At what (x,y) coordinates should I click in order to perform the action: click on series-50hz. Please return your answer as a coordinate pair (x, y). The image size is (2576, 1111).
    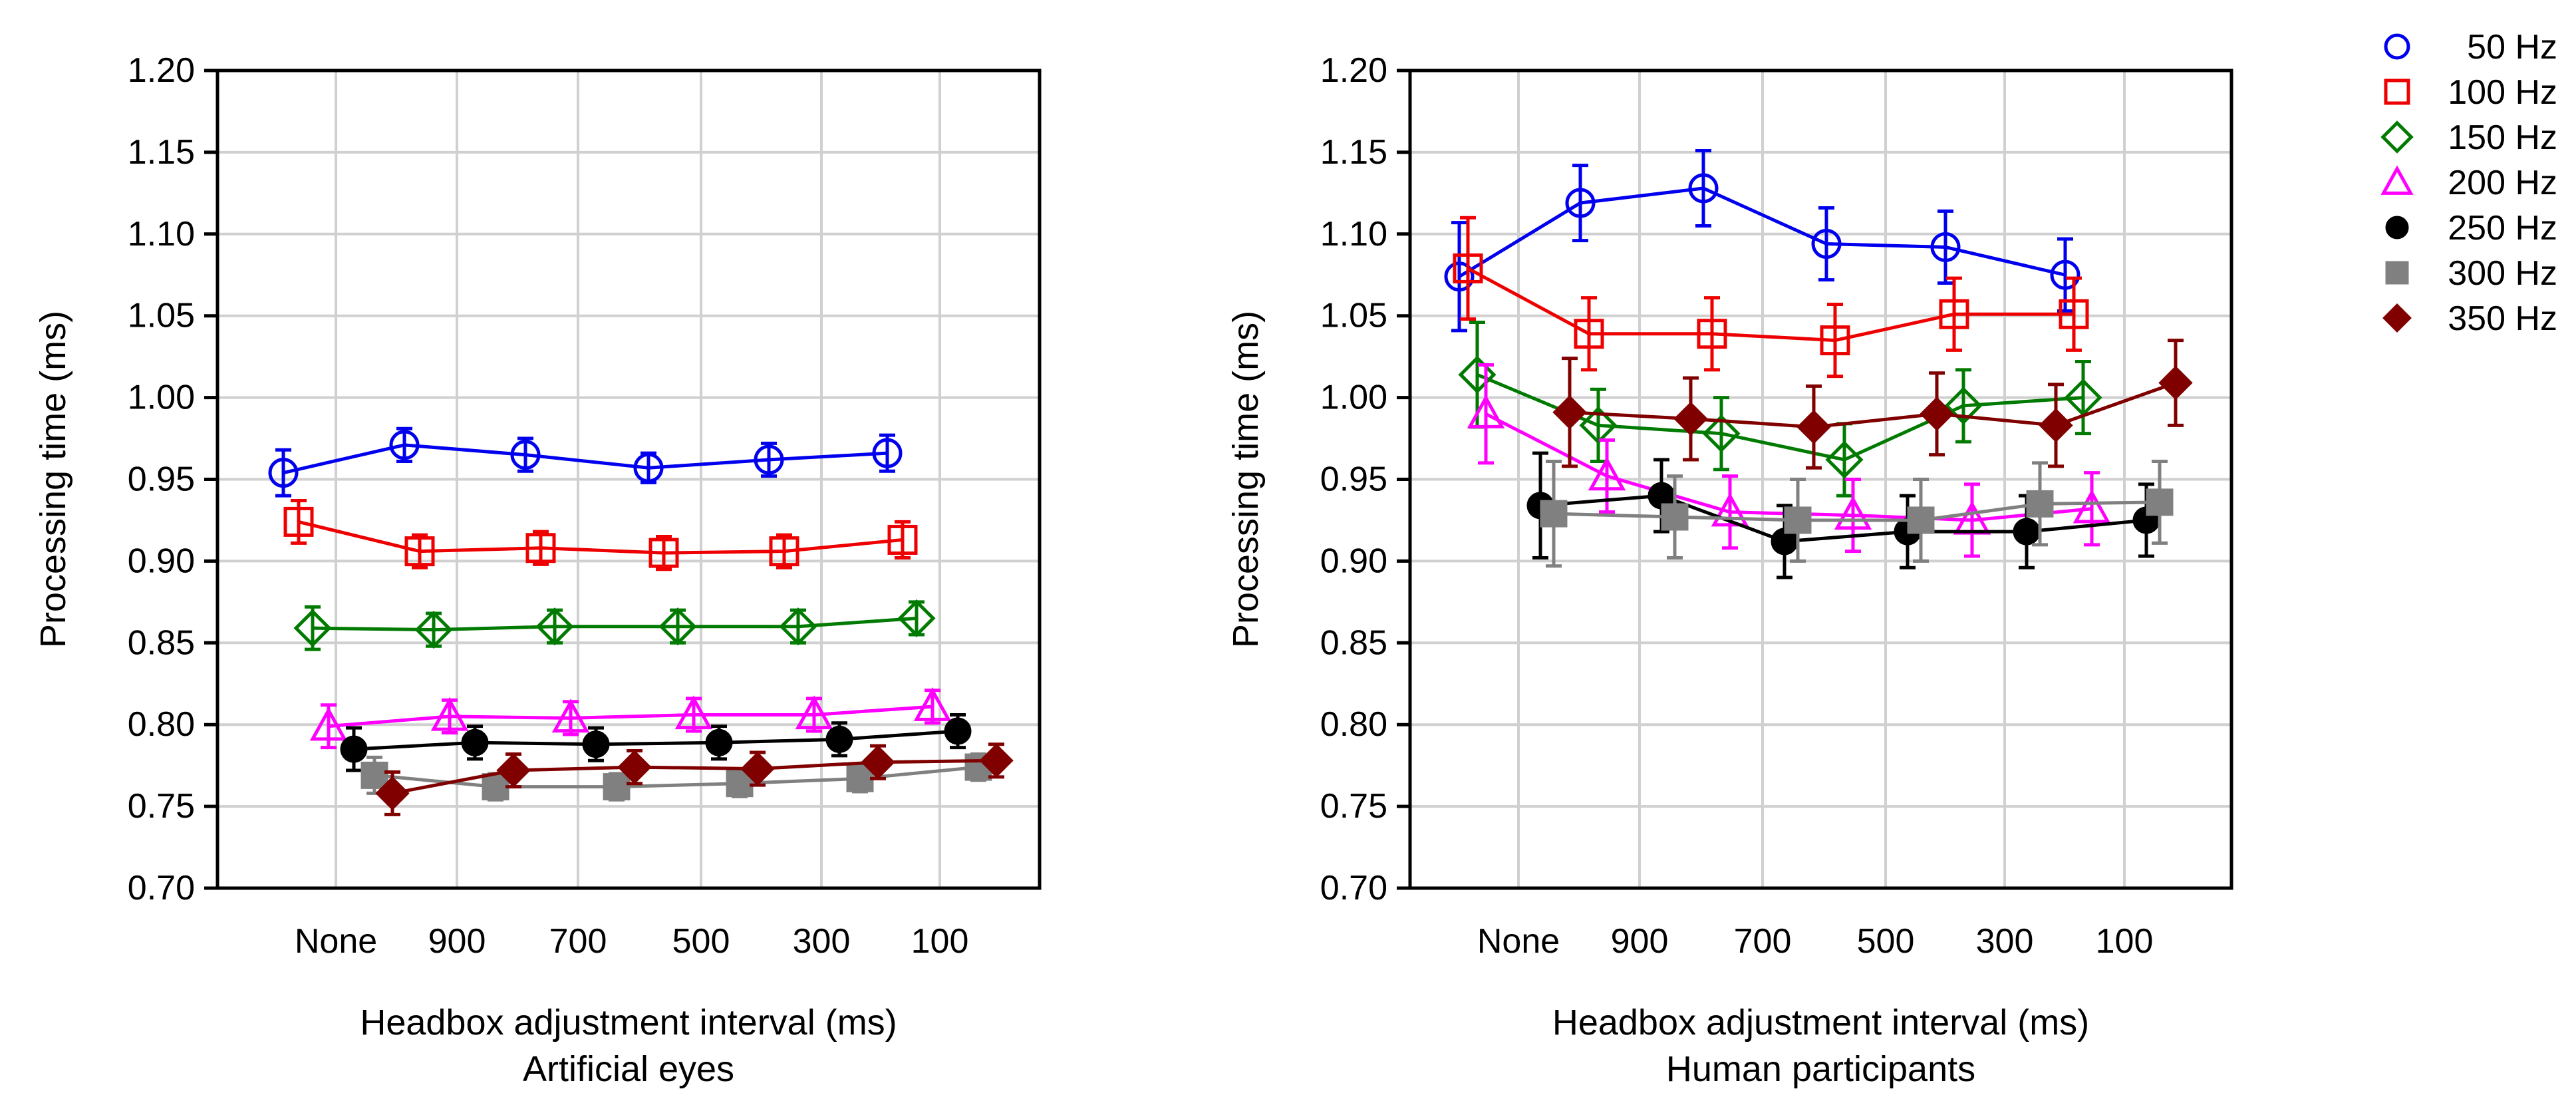
    Looking at the image, I should click on (1762, 240).